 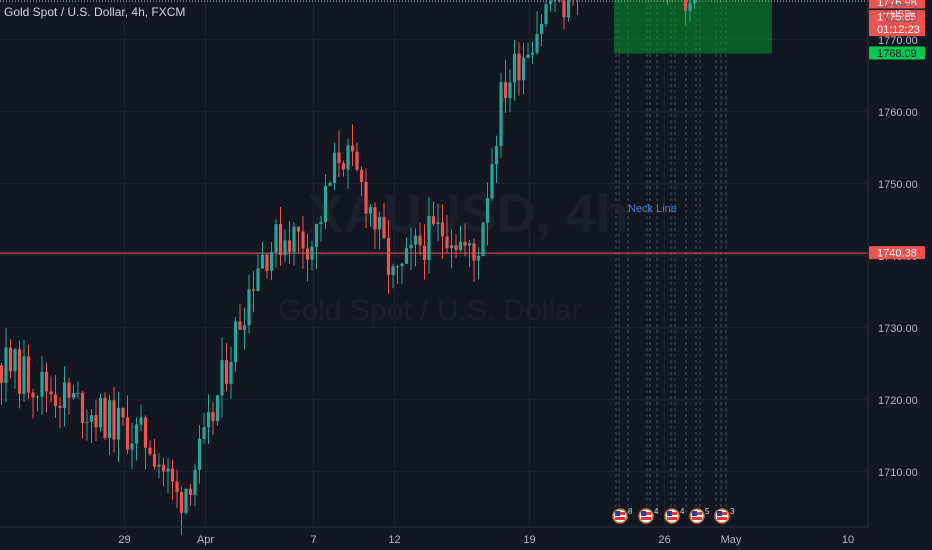 What do you see at coordinates (652, 209) in the screenshot?
I see `neck-line-label: Neck Line` at bounding box center [652, 209].